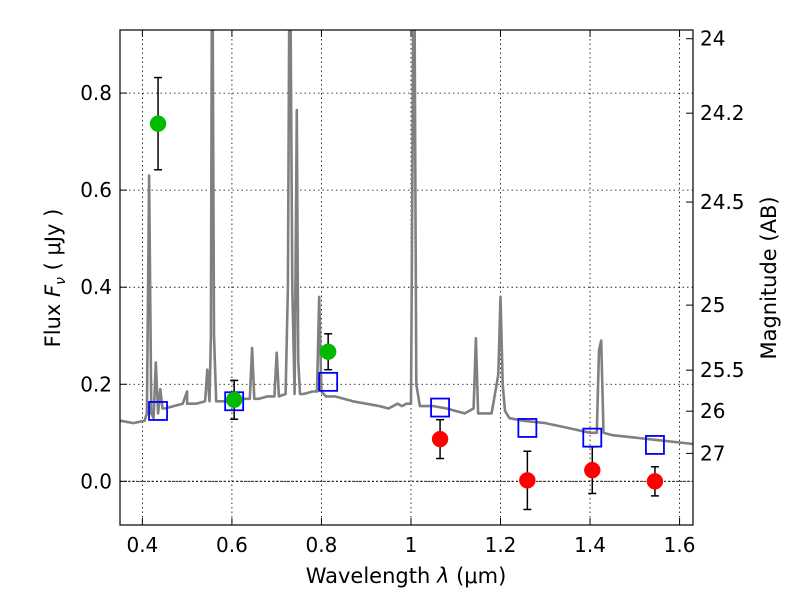  What do you see at coordinates (715, 246) in the screenshot?
I see `magnitude-axis: 24 24.2 24.5 25 25.5 26 27` at bounding box center [715, 246].